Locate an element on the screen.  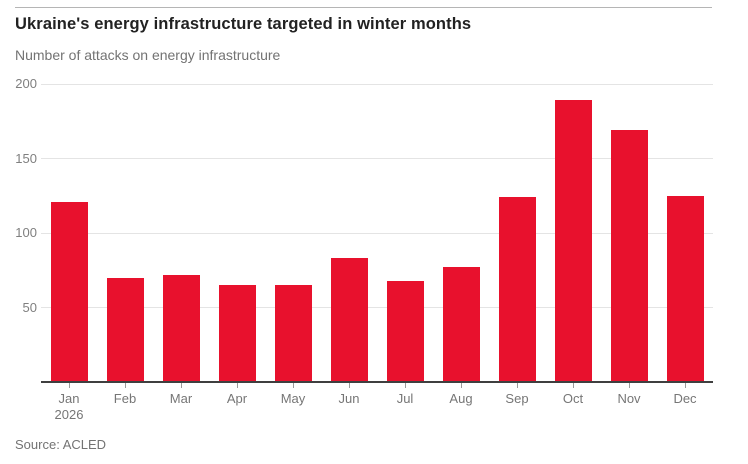
x-axis-label-apr: Apr is located at coordinates (237, 398).